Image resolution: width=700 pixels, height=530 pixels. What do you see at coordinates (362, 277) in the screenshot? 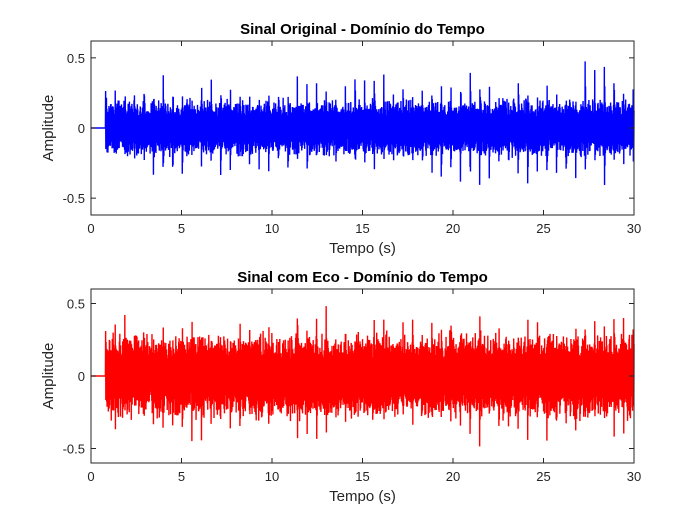
I see `chart-title-2: Sinal com Eco - Domínio do Tempo` at bounding box center [362, 277].